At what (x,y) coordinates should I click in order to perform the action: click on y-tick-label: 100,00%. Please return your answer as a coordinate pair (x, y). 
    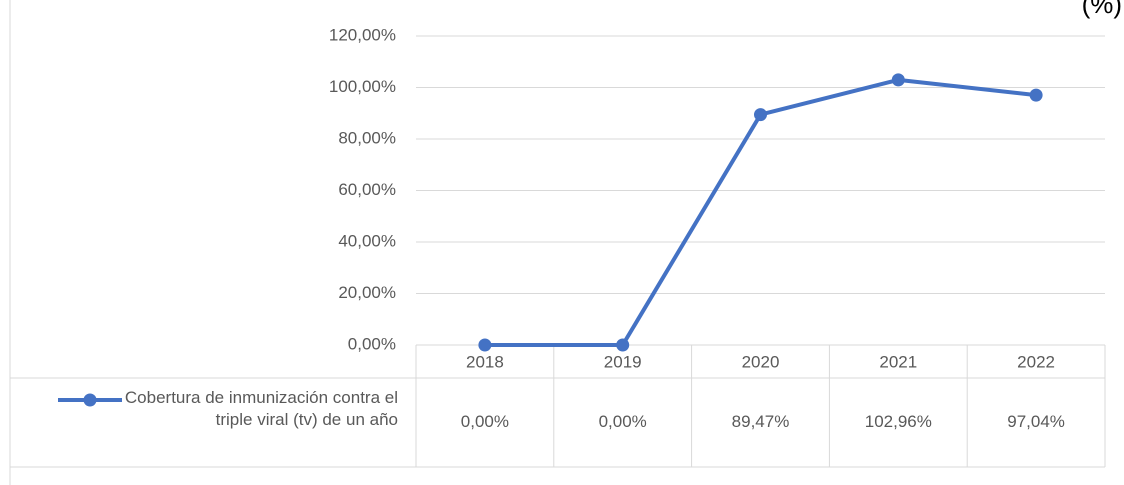
    Looking at the image, I should click on (362, 86).